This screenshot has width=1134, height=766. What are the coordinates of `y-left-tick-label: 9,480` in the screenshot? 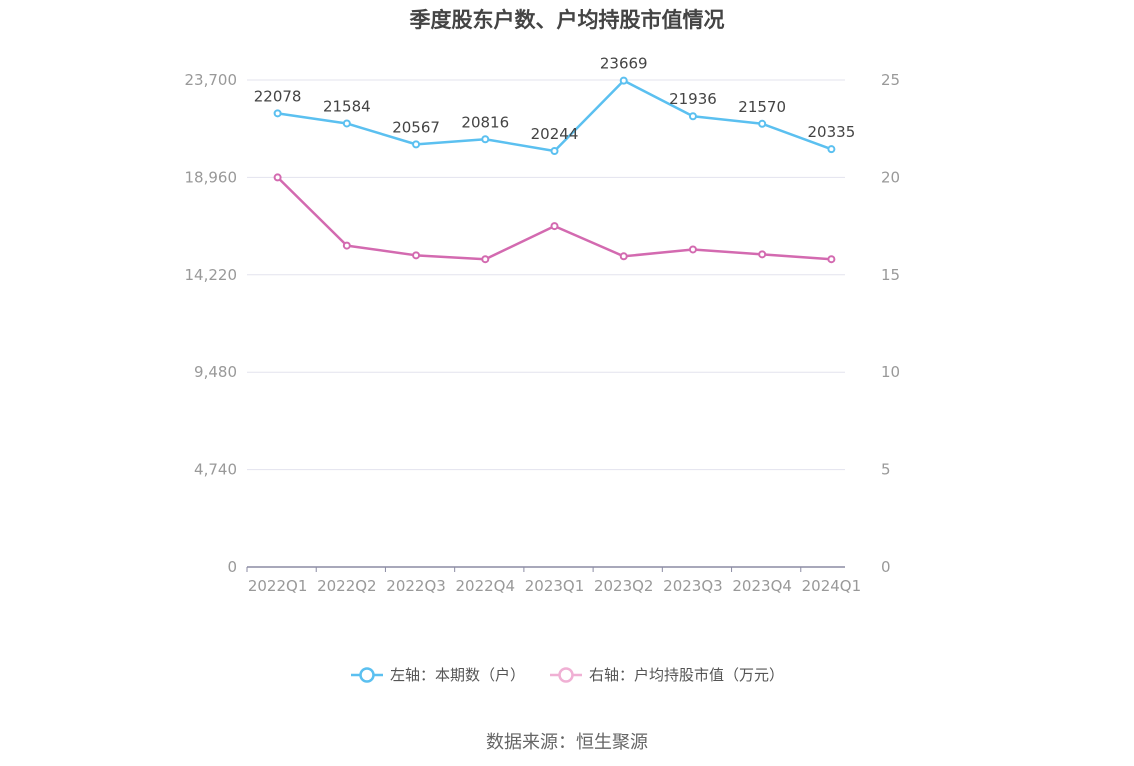 It's located at (215, 372).